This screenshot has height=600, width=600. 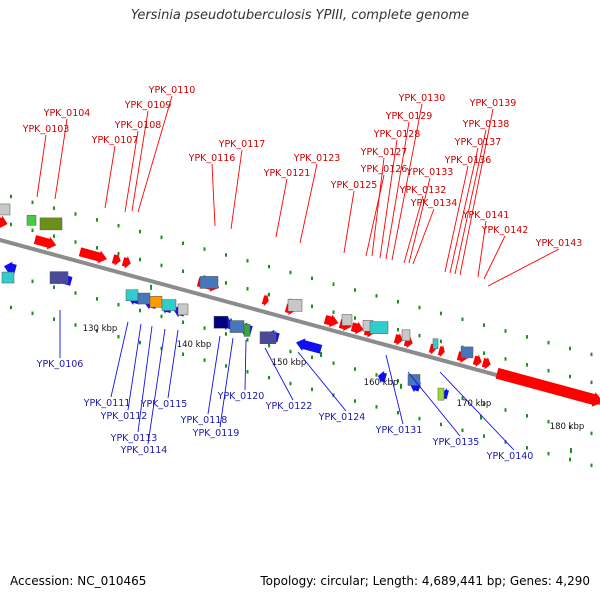 I want to click on forward-gene-label: YPK_0109, so click(x=148, y=105).